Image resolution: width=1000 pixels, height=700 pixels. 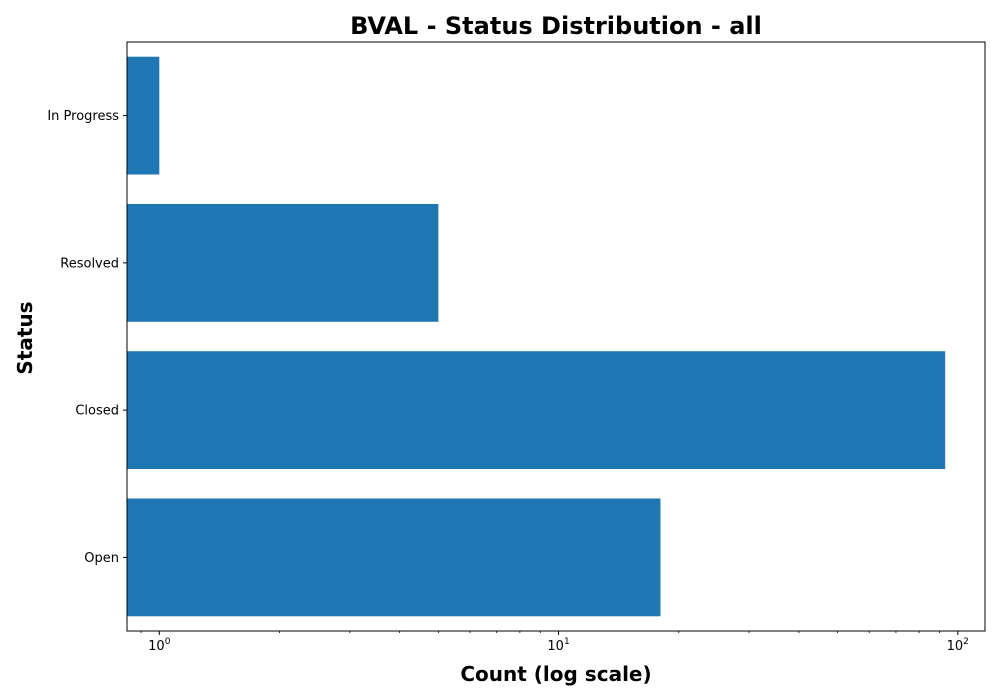 What do you see at coordinates (83, 116) in the screenshot?
I see `y-tick-label-in-progress: In Progress` at bounding box center [83, 116].